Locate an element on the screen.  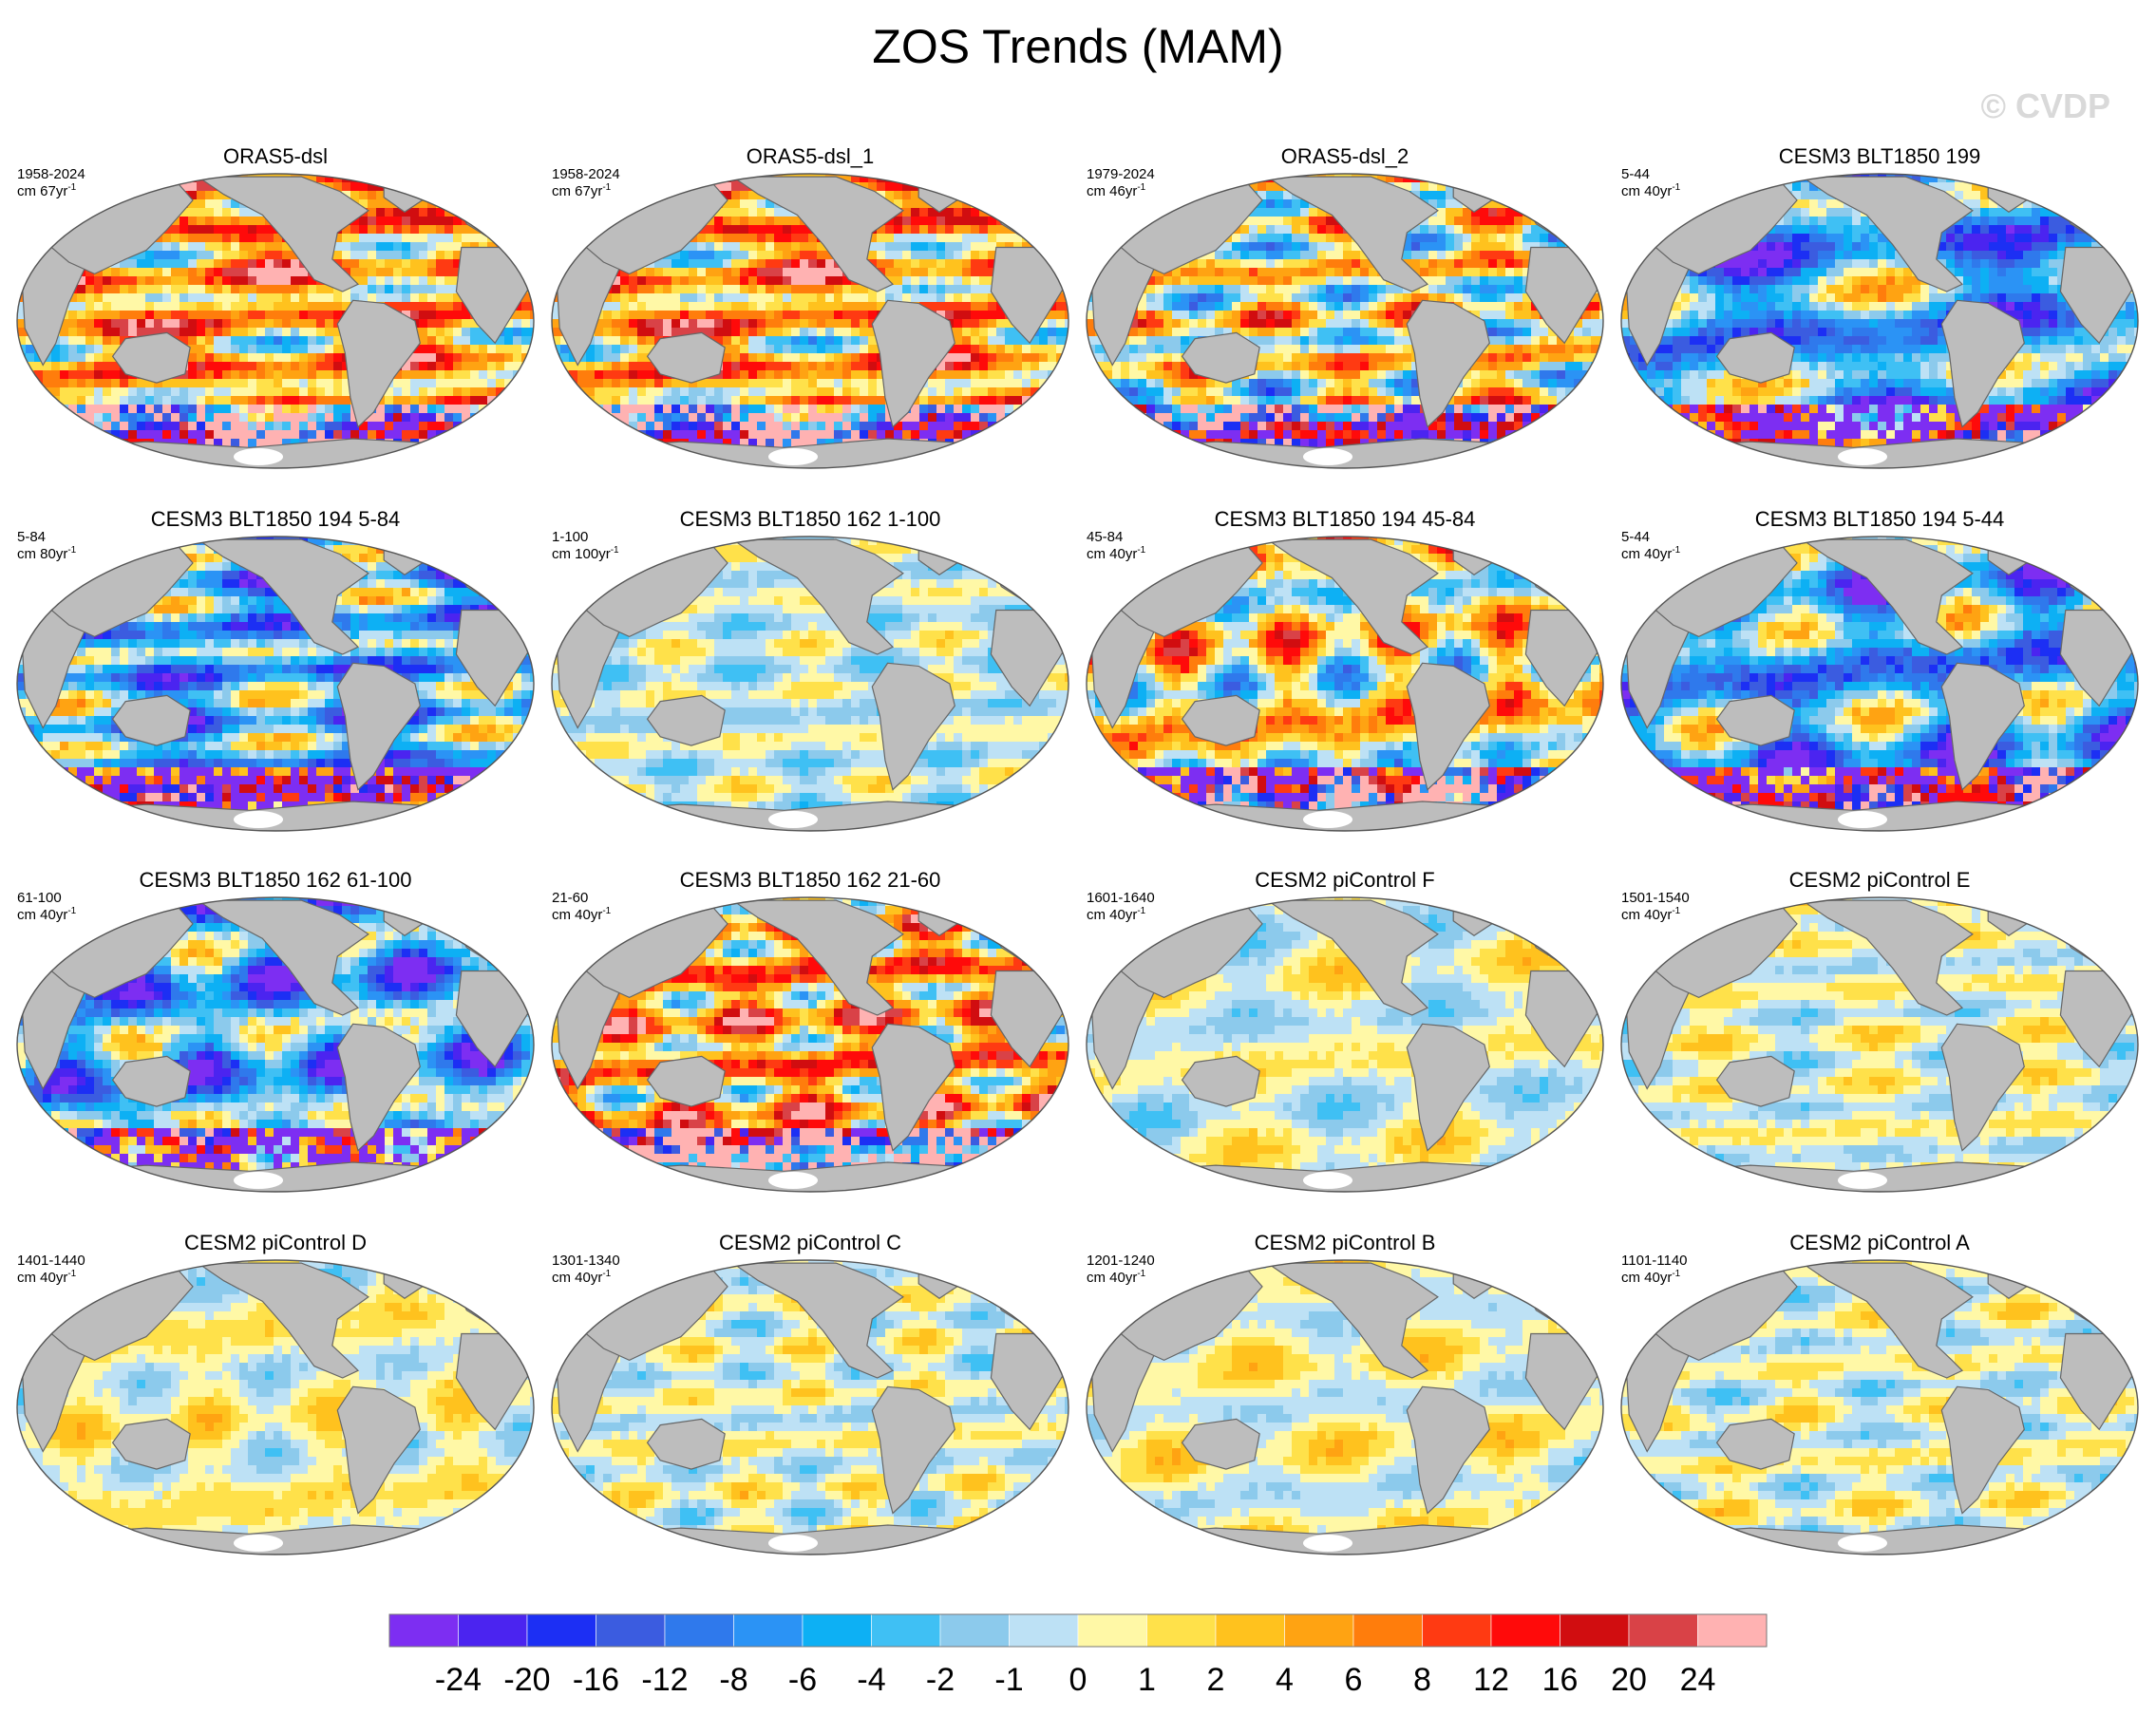
globe-outline is located at coordinates (810, 321).